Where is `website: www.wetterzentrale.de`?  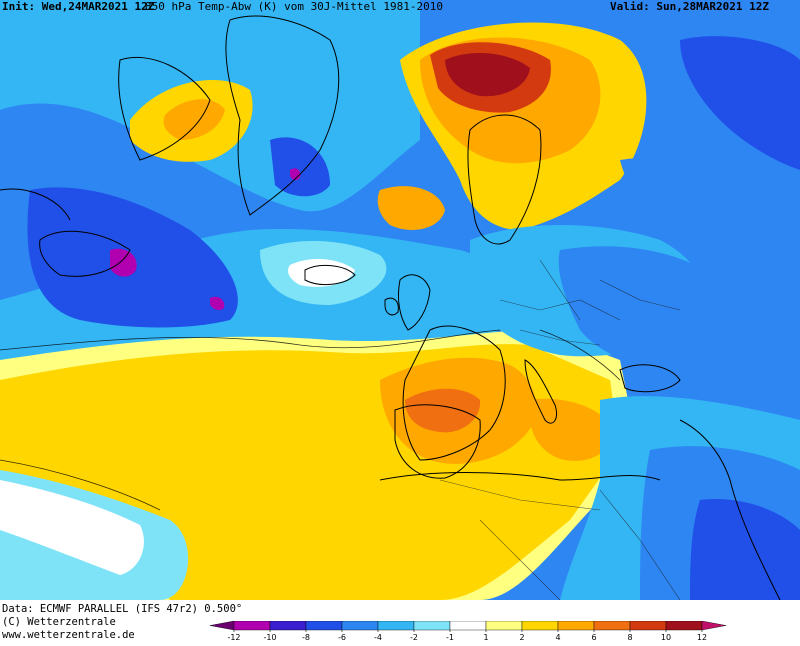
website: www.wetterzentrale.de is located at coordinates (68, 635).